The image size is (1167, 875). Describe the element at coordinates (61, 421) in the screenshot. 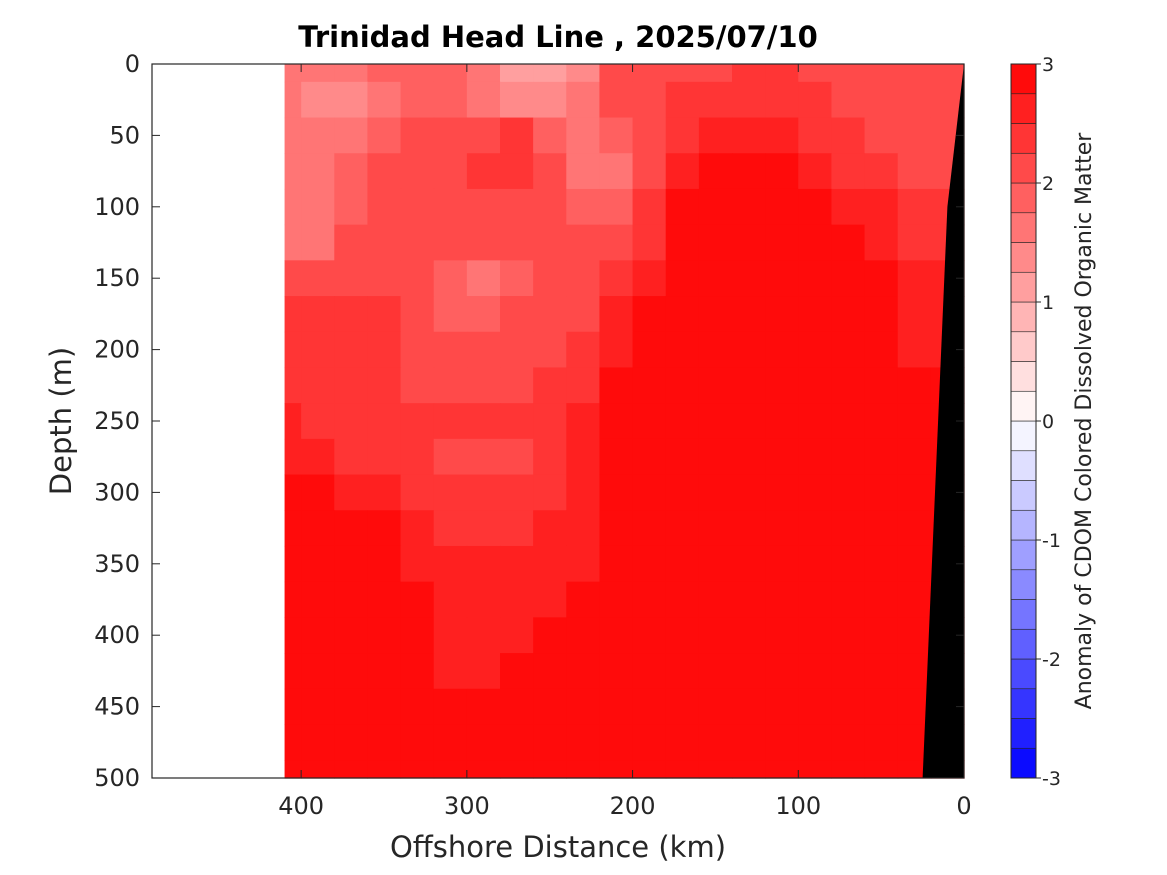

I see `y-axis-label: Depth (m)` at that location.